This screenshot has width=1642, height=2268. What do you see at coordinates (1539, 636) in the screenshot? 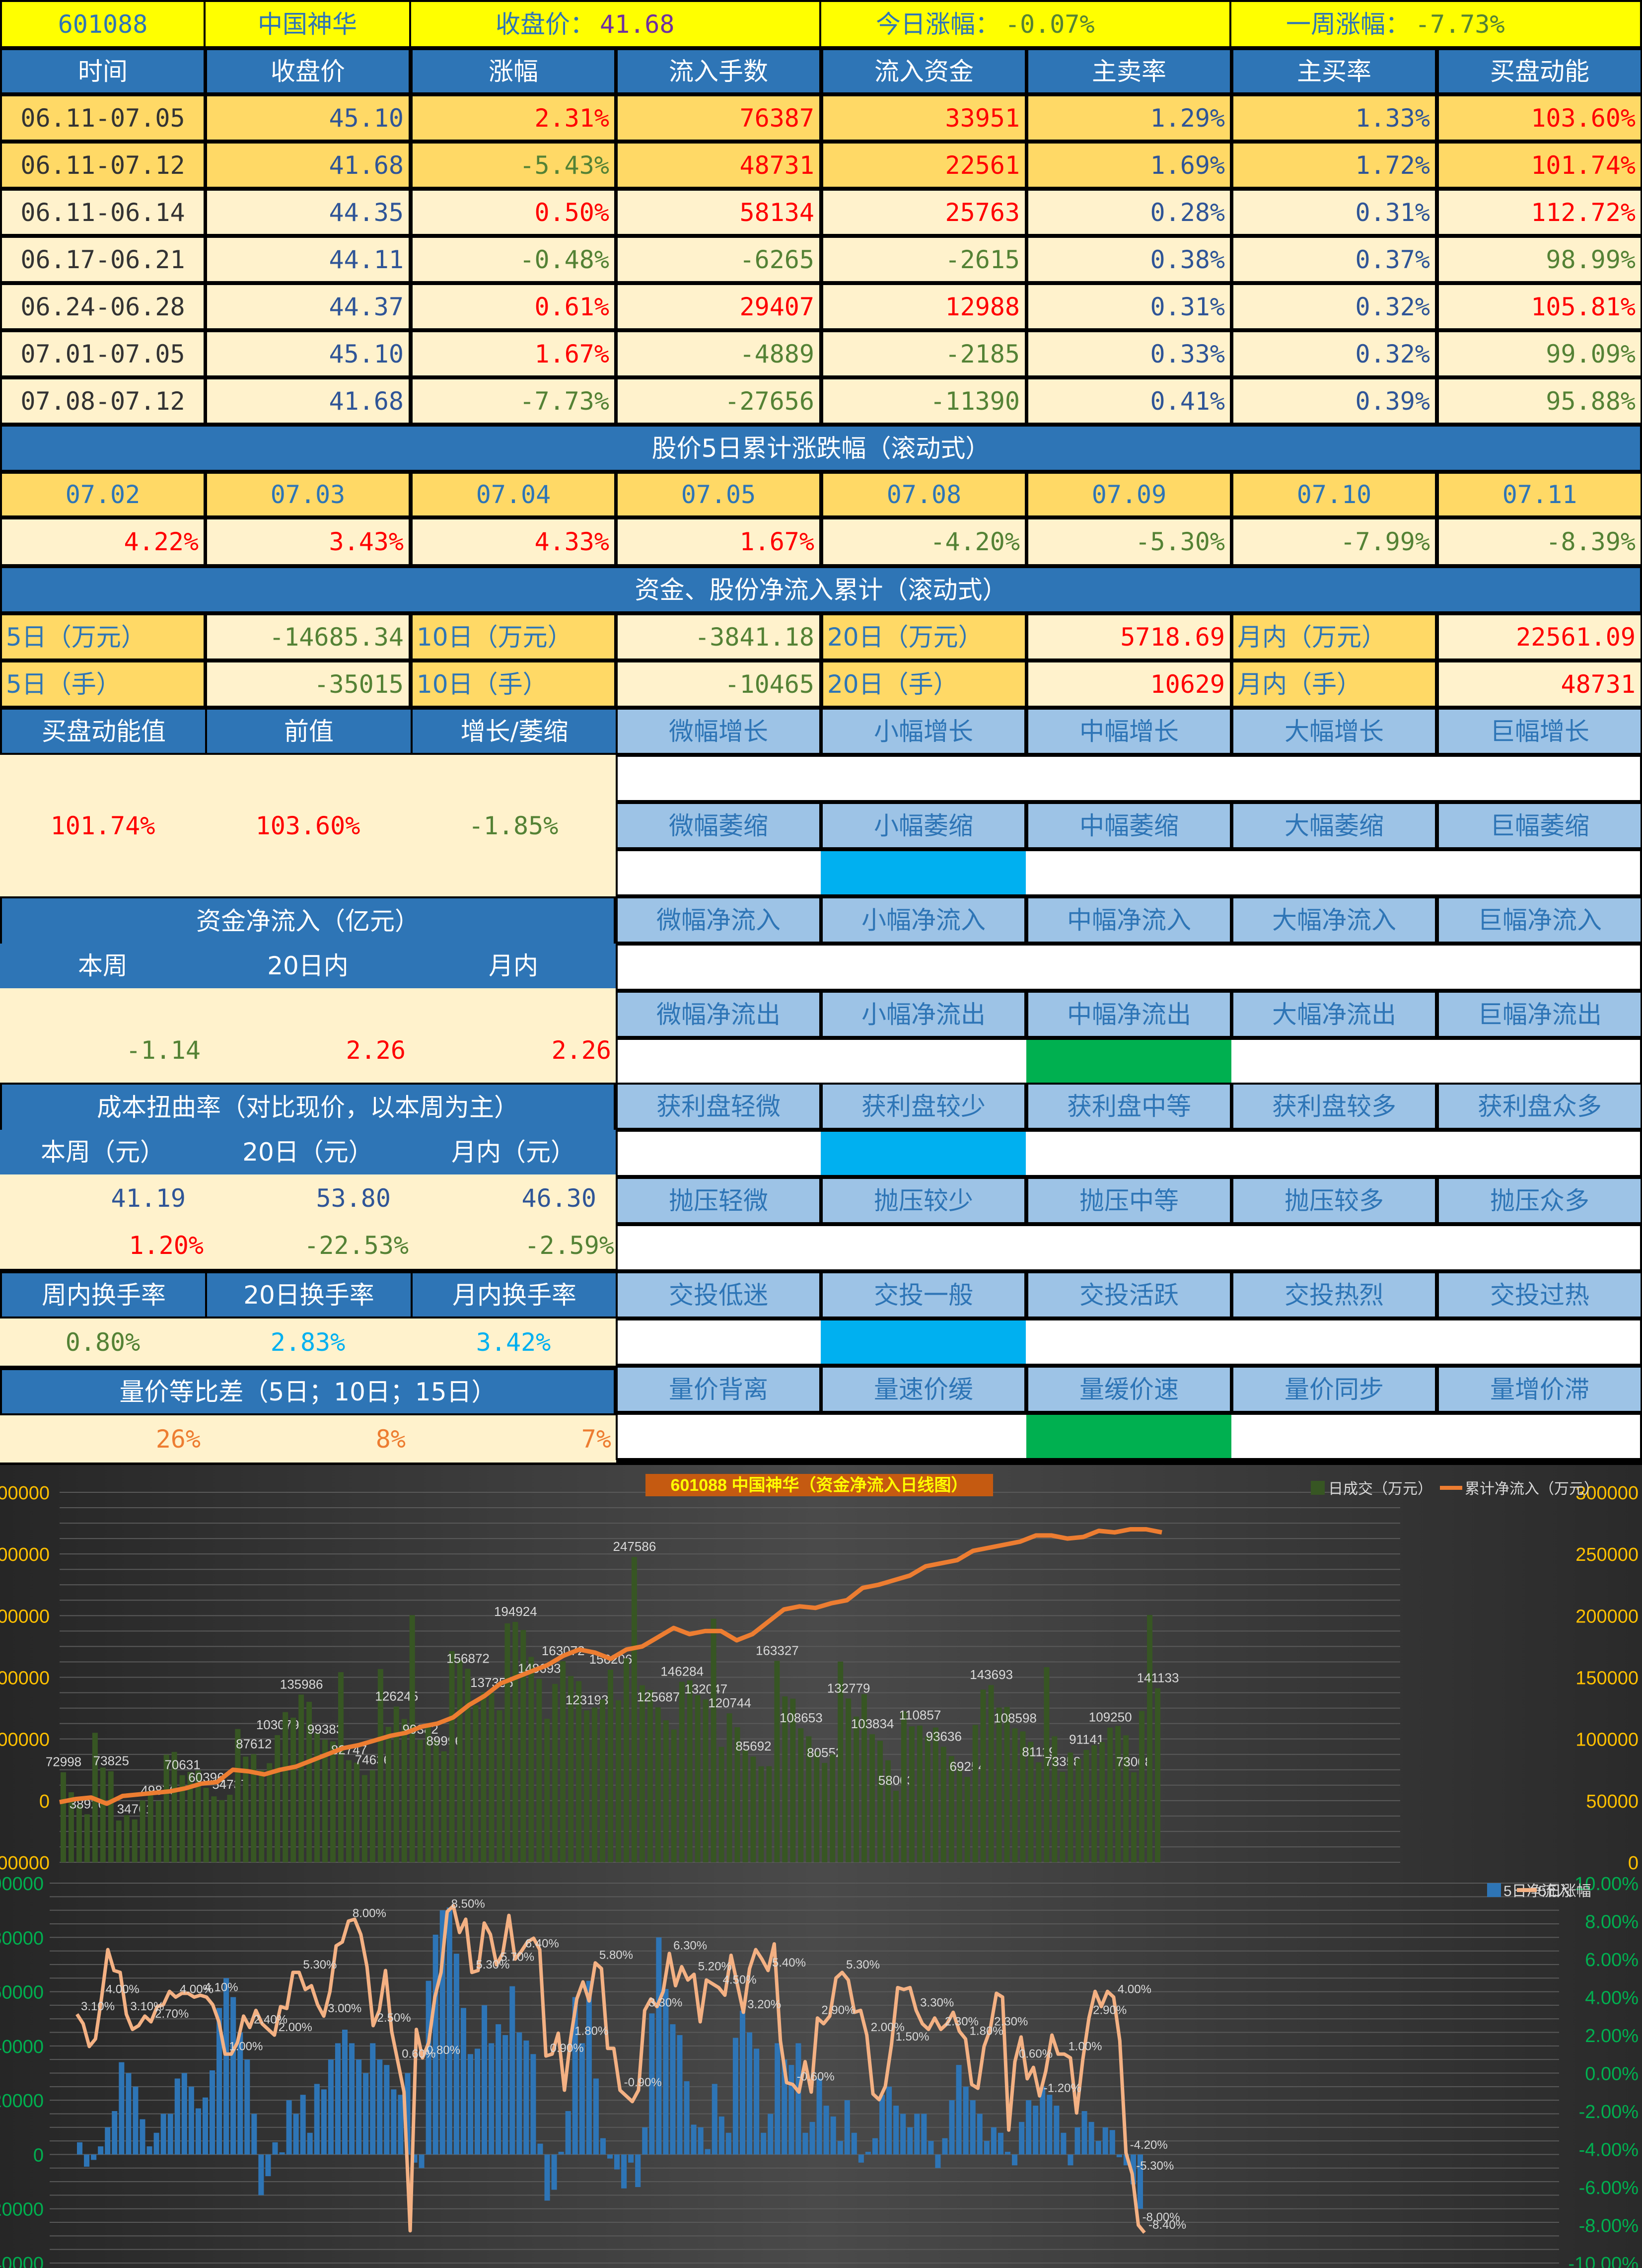
I see `inflow-value: 22561.09` at bounding box center [1539, 636].